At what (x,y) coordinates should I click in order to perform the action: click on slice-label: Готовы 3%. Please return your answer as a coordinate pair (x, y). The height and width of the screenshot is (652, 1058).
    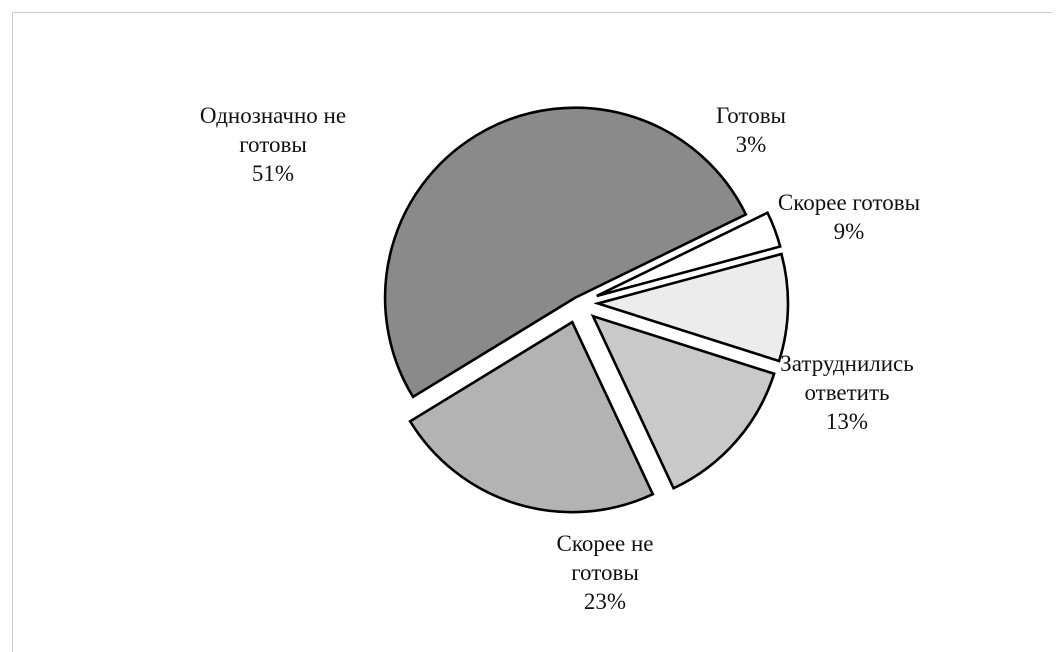
    Looking at the image, I should click on (751, 130).